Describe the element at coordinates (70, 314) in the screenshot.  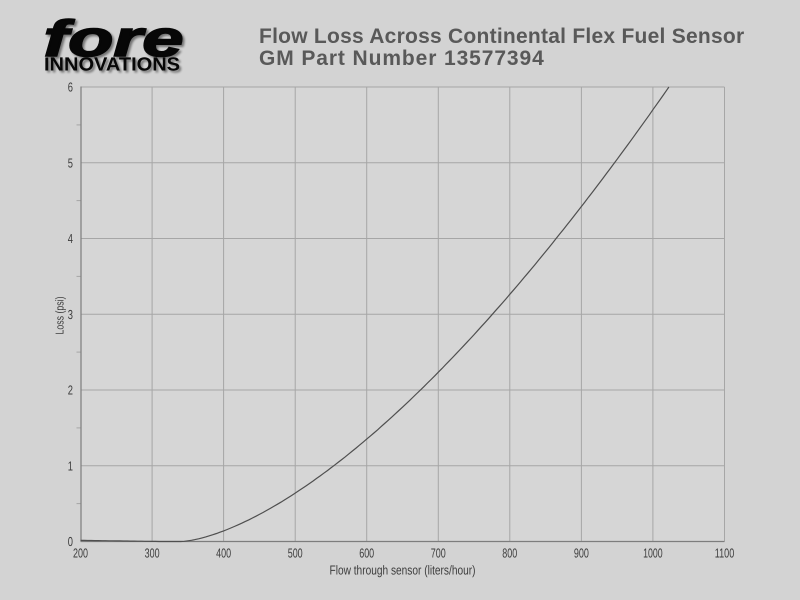
I see `svg-text: 3` at that location.